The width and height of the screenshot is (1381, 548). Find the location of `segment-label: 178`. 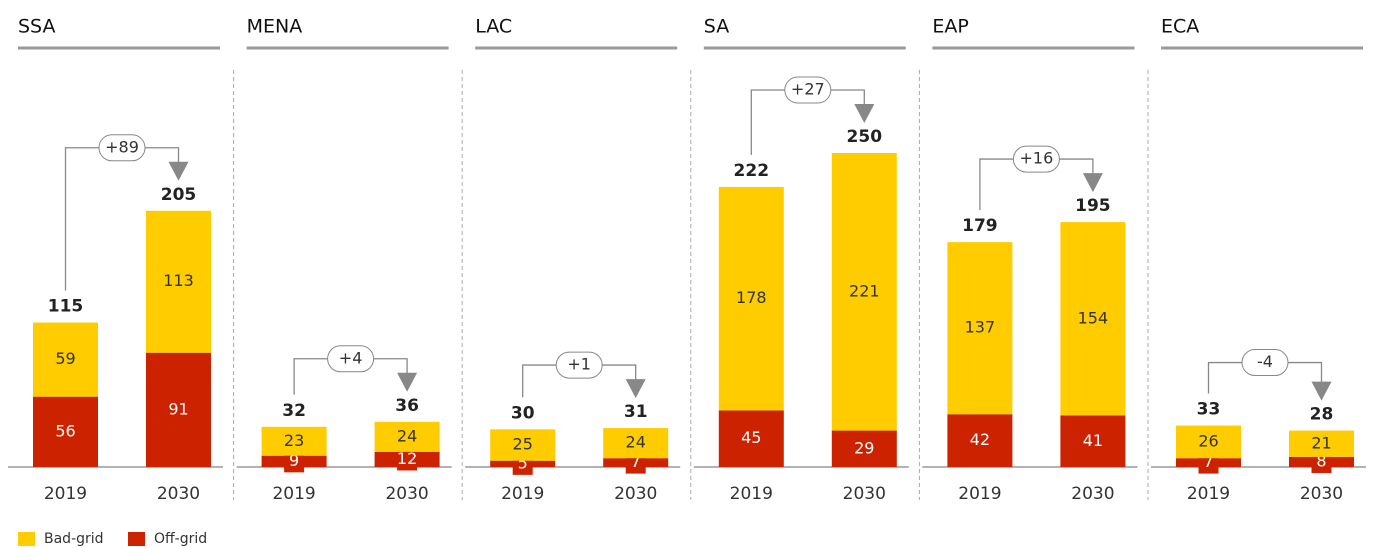

segment-label: 178 is located at coordinates (751, 297).